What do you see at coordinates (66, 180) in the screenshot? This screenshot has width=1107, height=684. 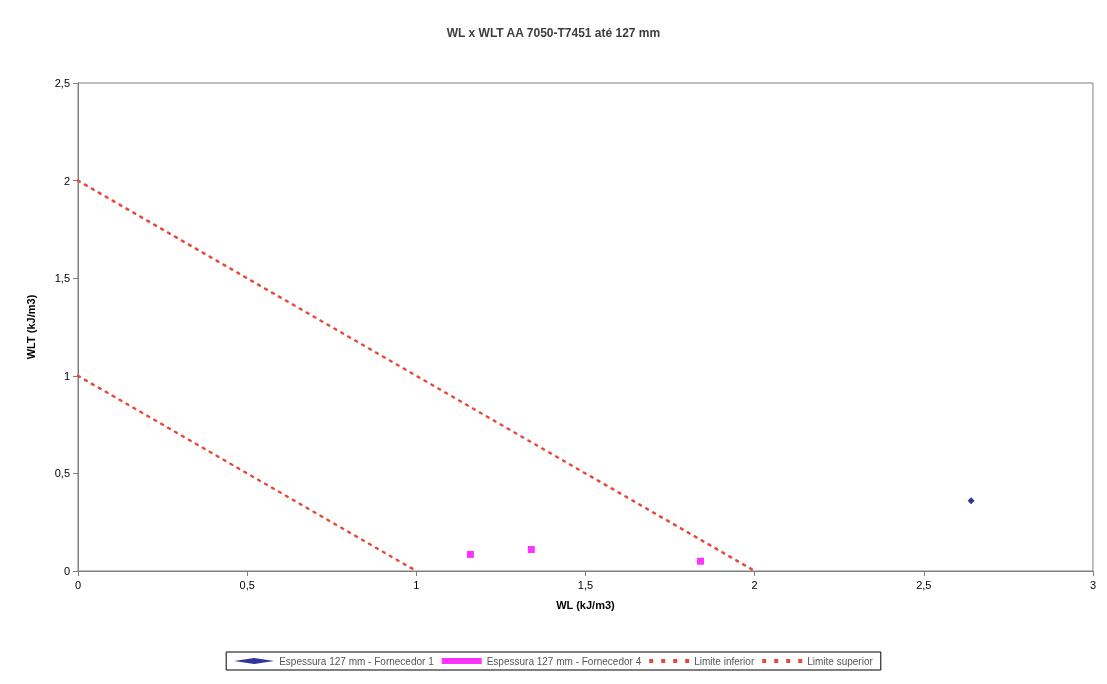 I see `y-tick-label: 2` at bounding box center [66, 180].